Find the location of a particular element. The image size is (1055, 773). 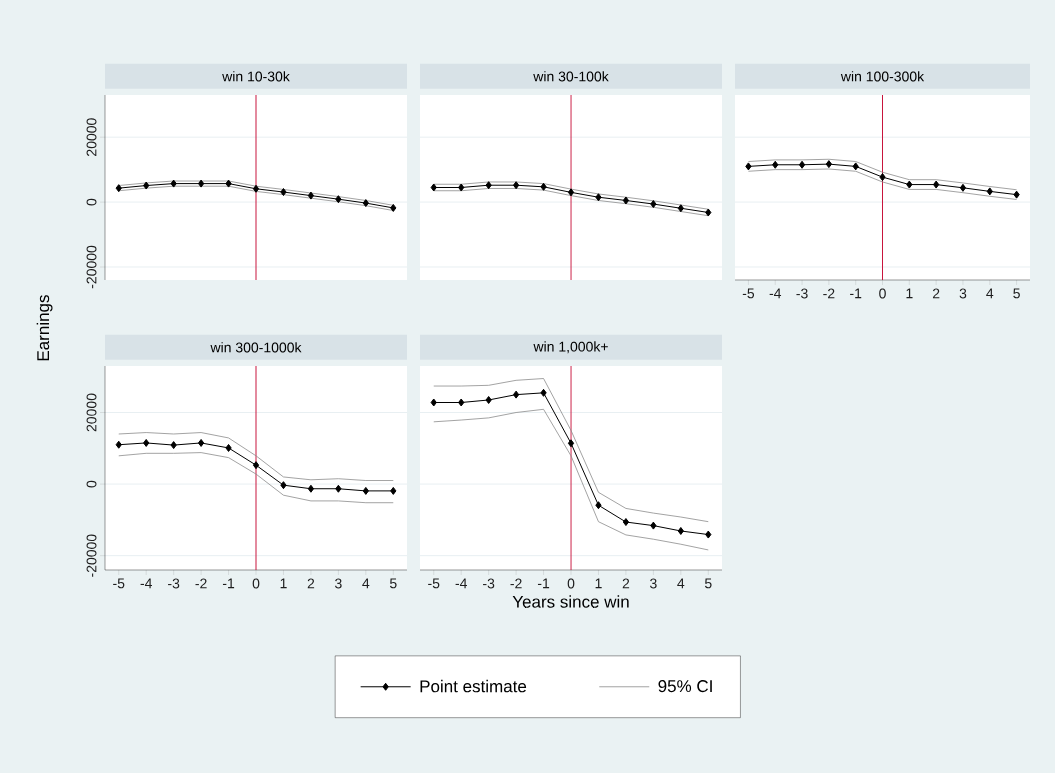

chart-title: win 30-100k is located at coordinates (571, 76).